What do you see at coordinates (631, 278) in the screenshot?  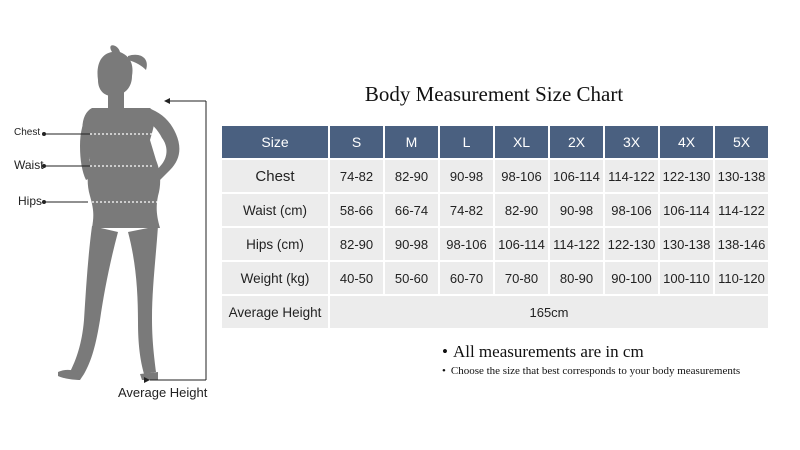 I see `table-cell: 90-100` at bounding box center [631, 278].